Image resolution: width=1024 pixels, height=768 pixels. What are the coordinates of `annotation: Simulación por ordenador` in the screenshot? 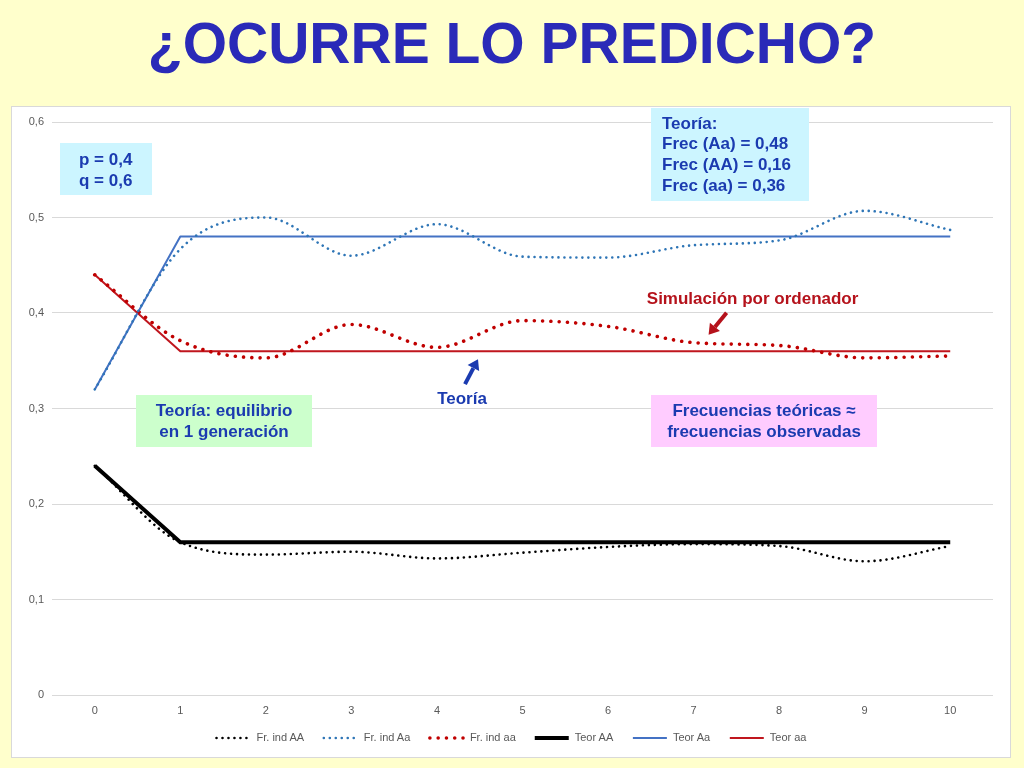 It's located at (752, 299).